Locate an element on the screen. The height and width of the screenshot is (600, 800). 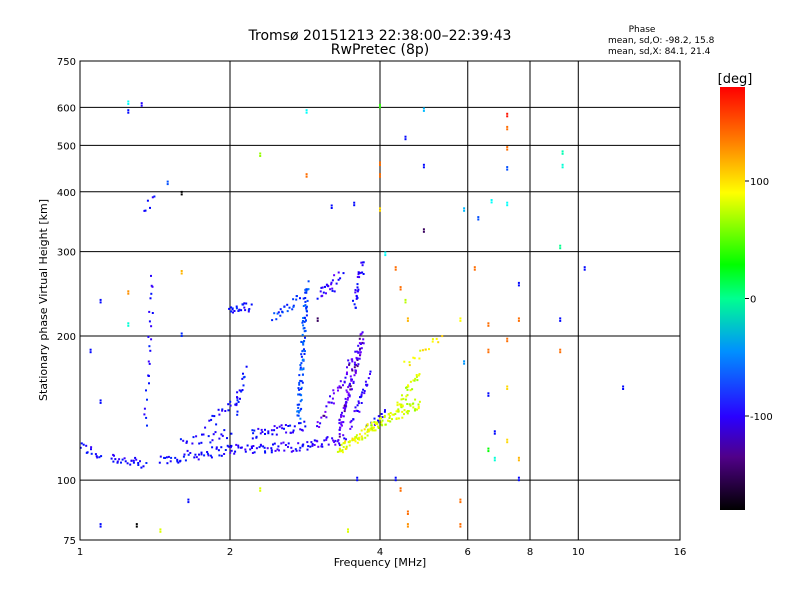
phase-info-o: mean, sd,O: -98.2, 15.8 is located at coordinates (661, 41).